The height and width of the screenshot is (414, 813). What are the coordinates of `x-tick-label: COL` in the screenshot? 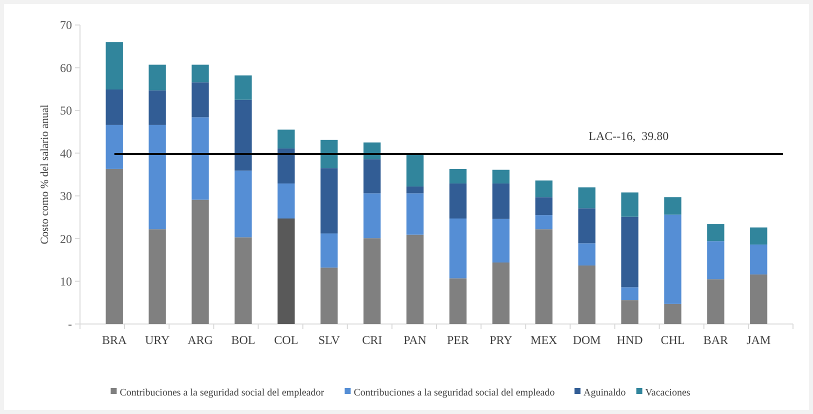 It's located at (286, 340).